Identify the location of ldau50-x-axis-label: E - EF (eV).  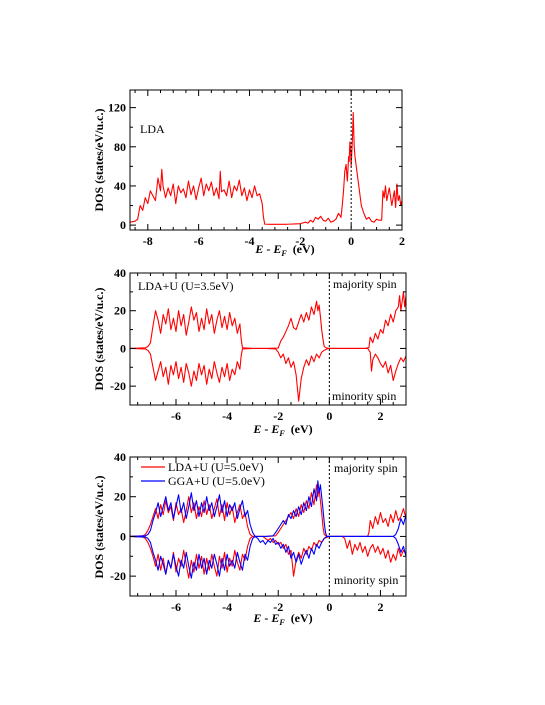
(282, 619).